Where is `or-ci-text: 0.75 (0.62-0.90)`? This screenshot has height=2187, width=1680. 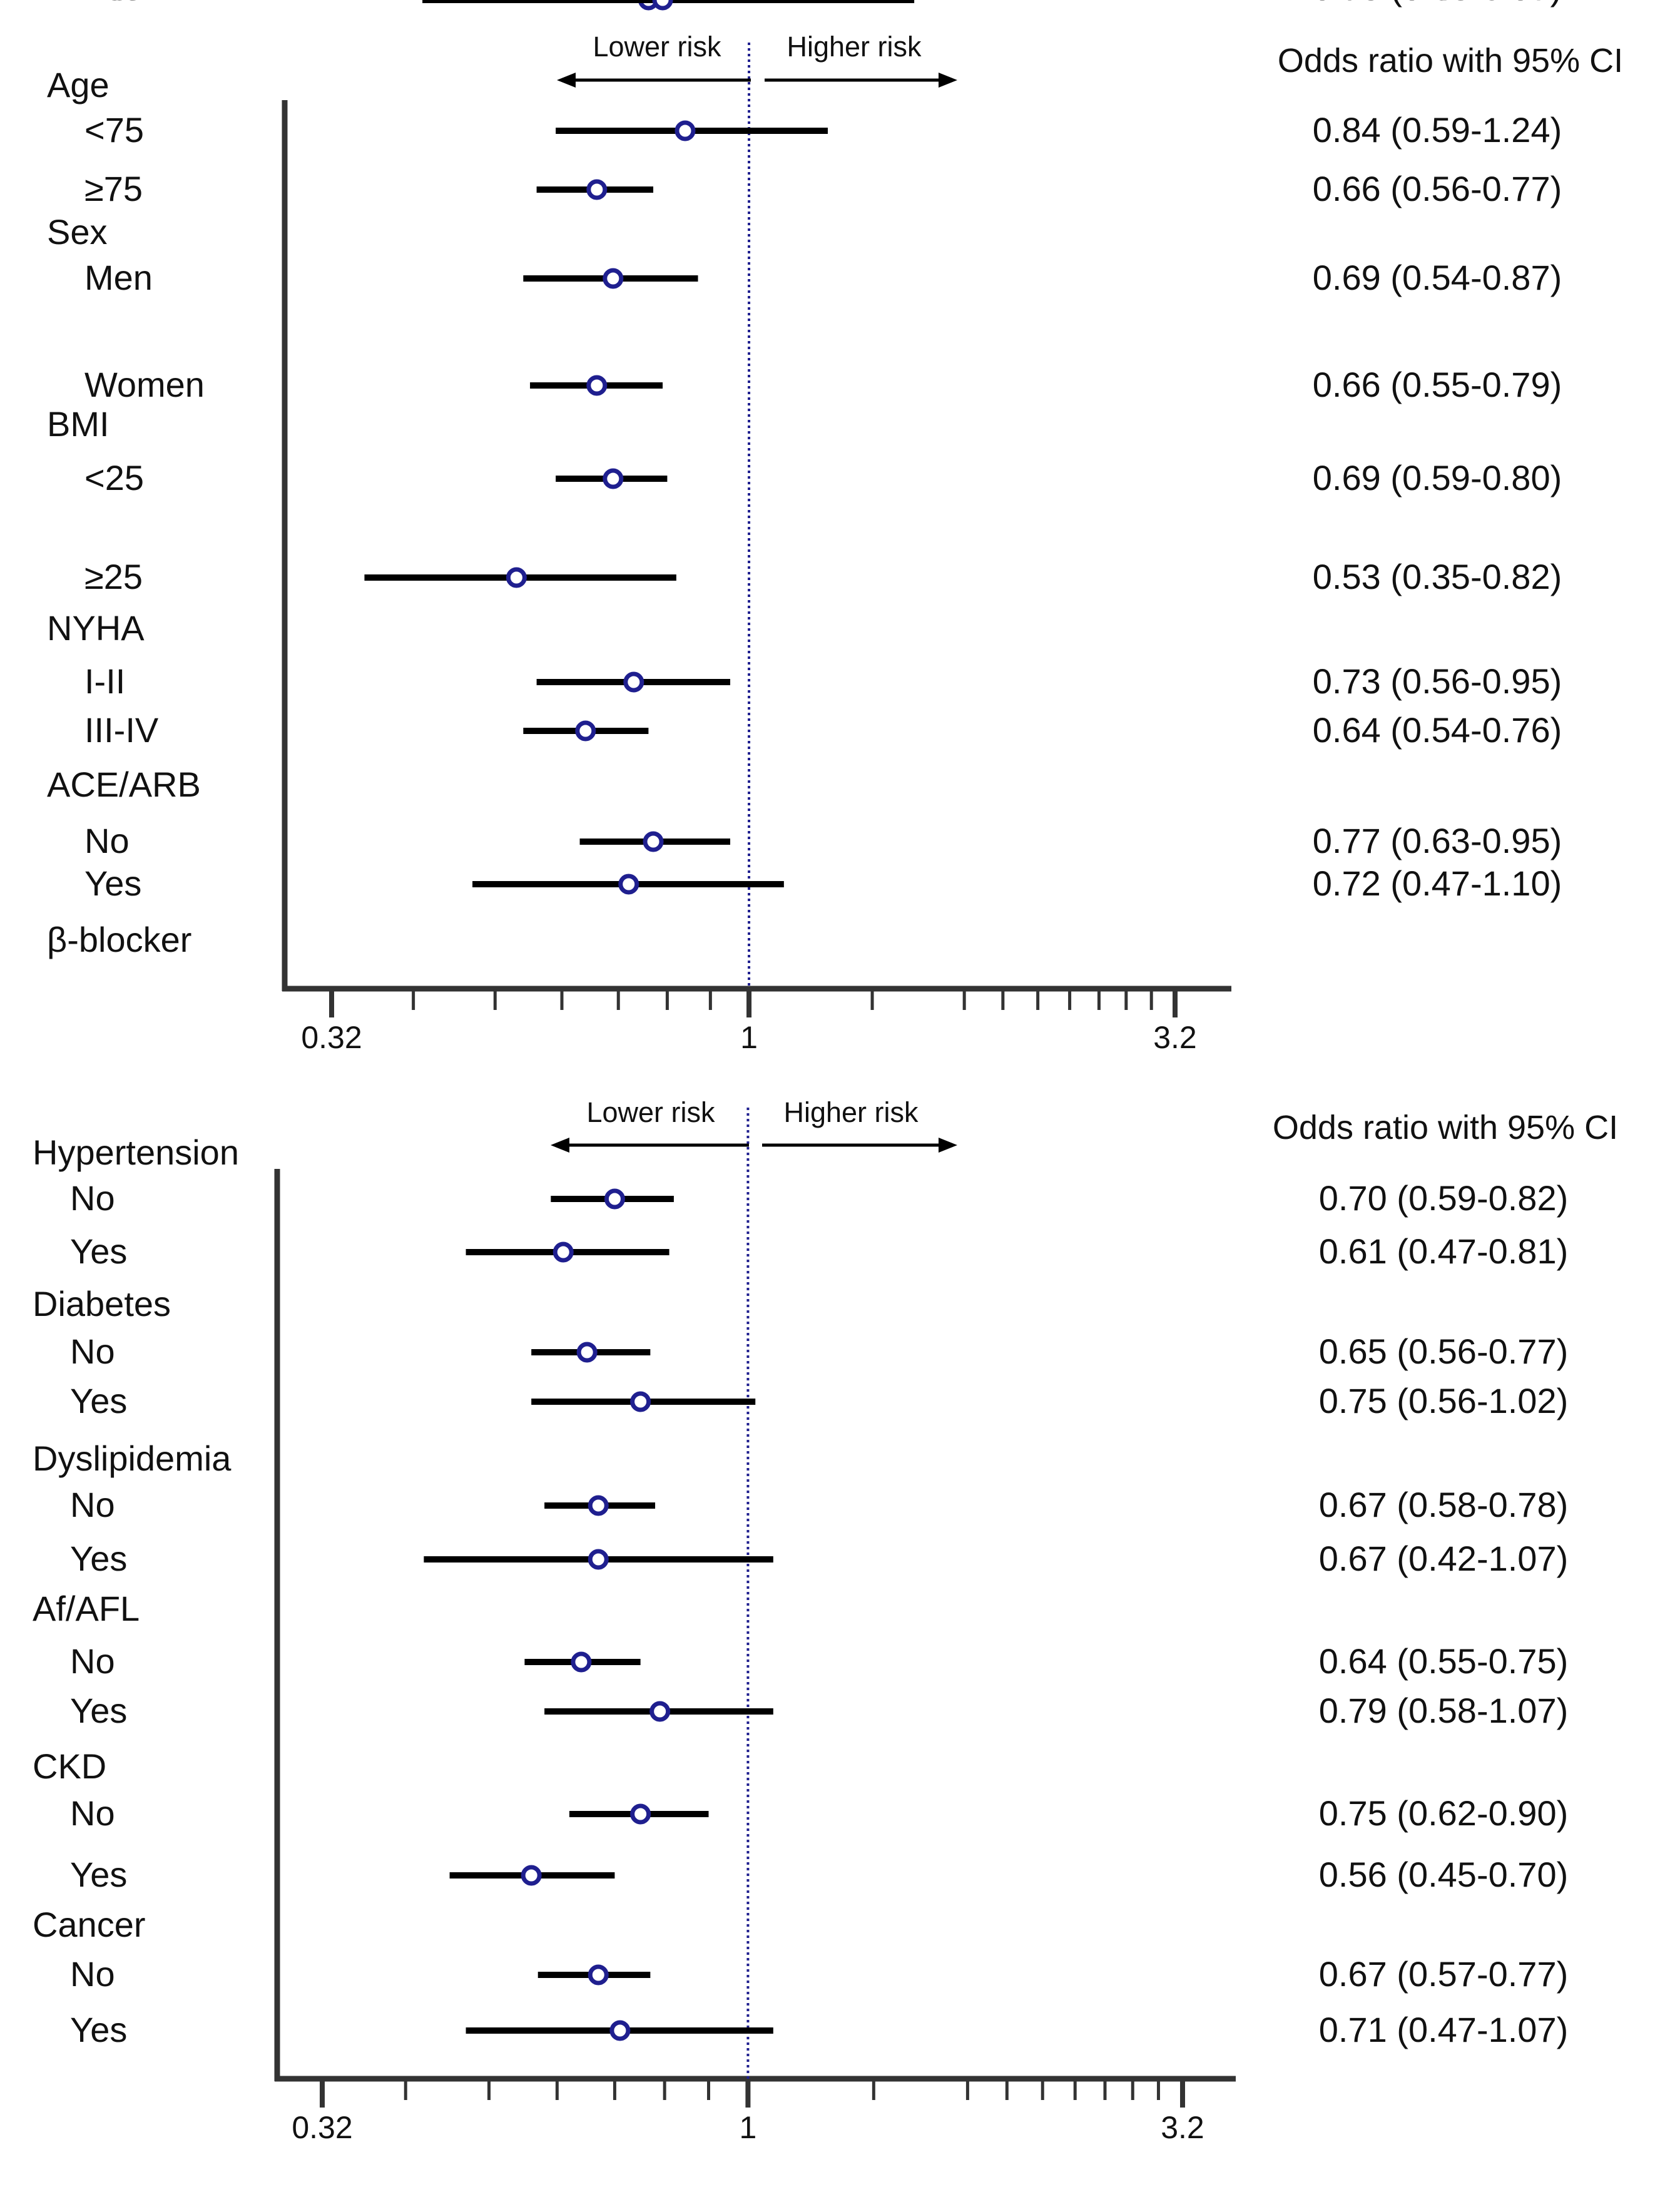 or-ci-text: 0.75 (0.62-0.90) is located at coordinates (1443, 1813).